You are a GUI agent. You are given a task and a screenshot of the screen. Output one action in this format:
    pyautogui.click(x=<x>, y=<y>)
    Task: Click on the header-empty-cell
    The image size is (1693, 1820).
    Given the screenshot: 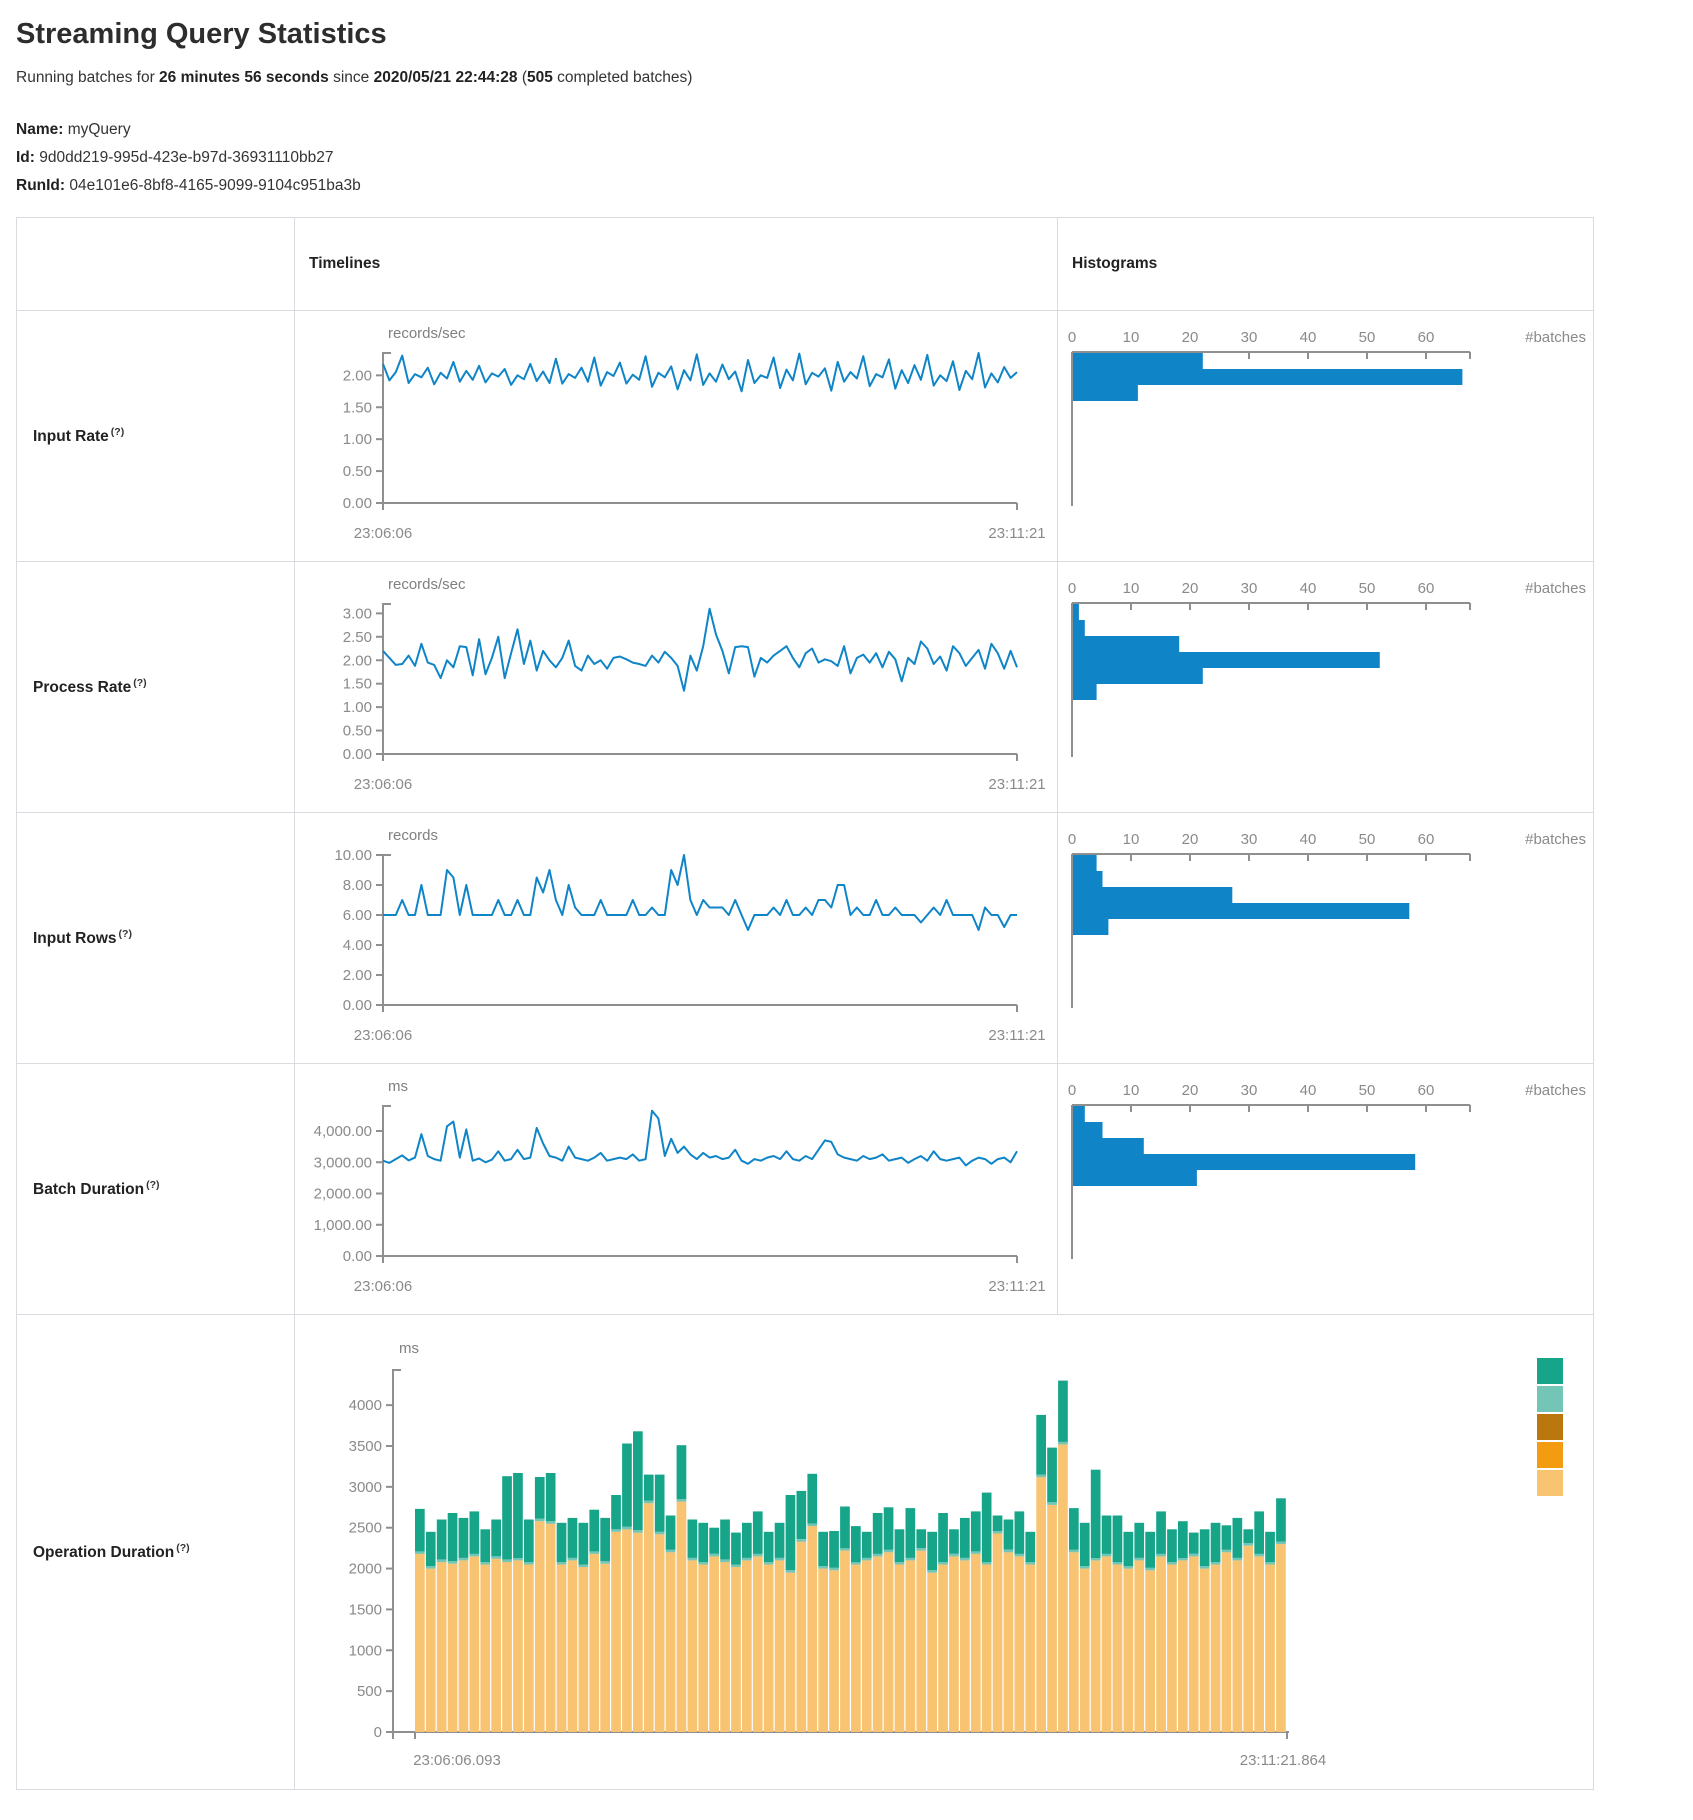 What is the action you would take?
    pyautogui.click(x=156, y=264)
    